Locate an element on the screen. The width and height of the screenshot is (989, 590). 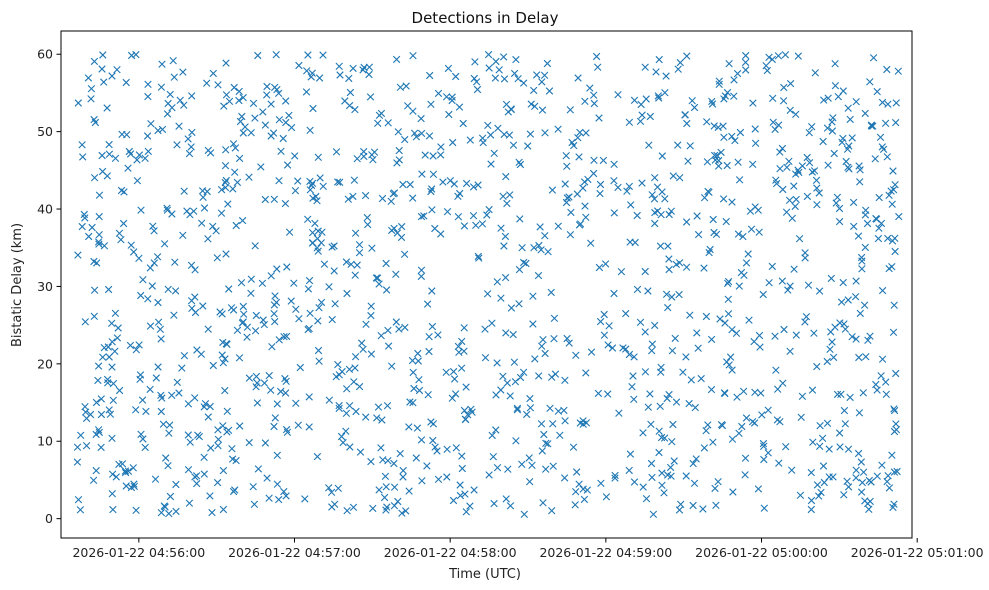
y-tick-label: 60 is located at coordinates (45, 54).